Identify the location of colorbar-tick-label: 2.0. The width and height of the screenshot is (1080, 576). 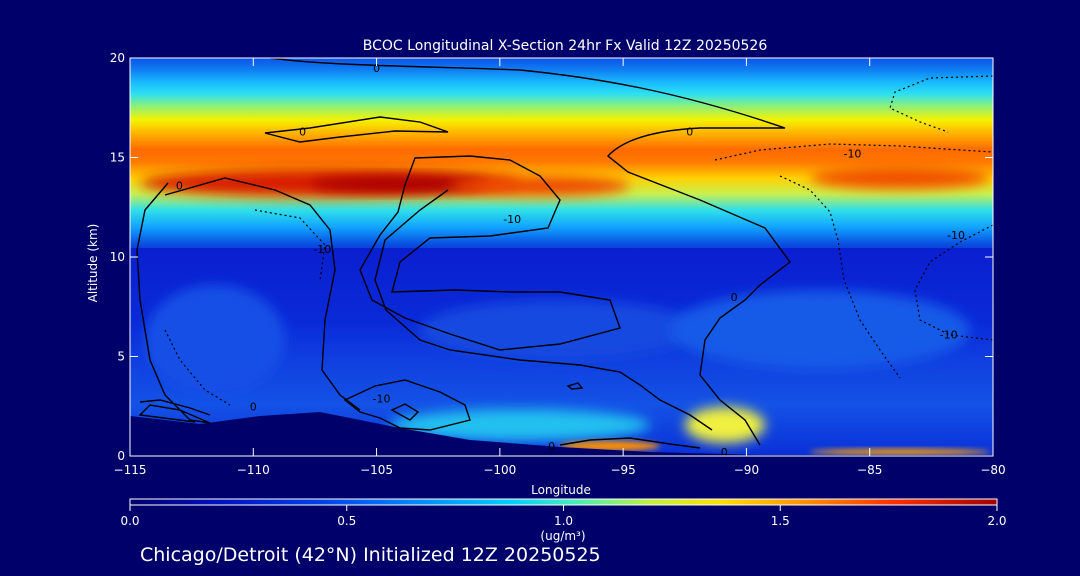
(996, 521).